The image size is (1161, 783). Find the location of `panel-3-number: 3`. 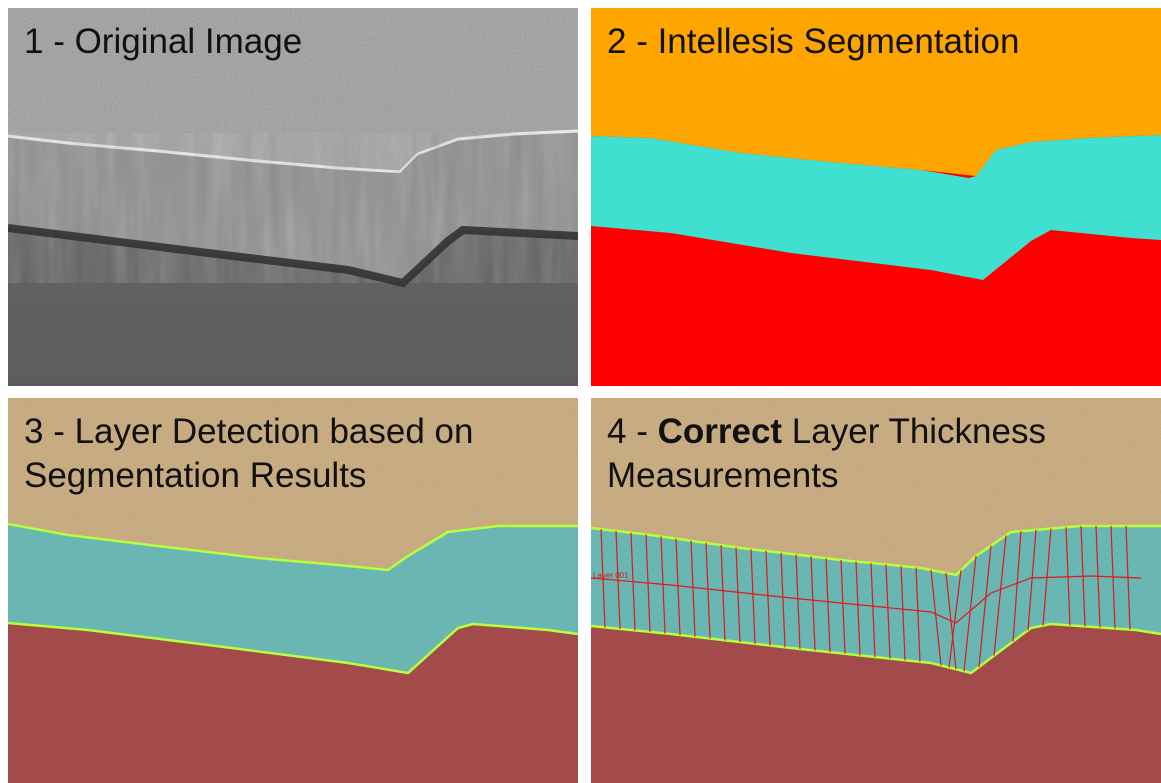

panel-3-number: 3 is located at coordinates (33, 431).